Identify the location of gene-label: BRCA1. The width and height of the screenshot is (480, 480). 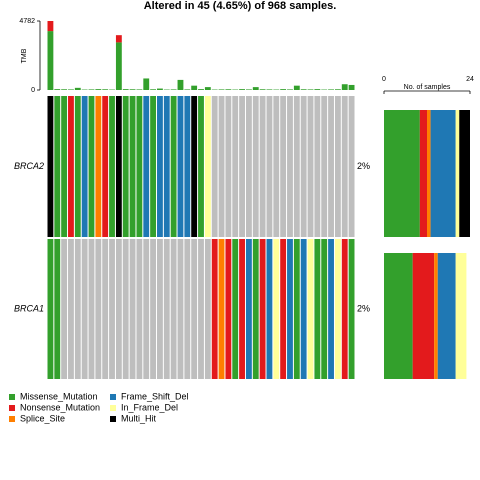
(29, 308).